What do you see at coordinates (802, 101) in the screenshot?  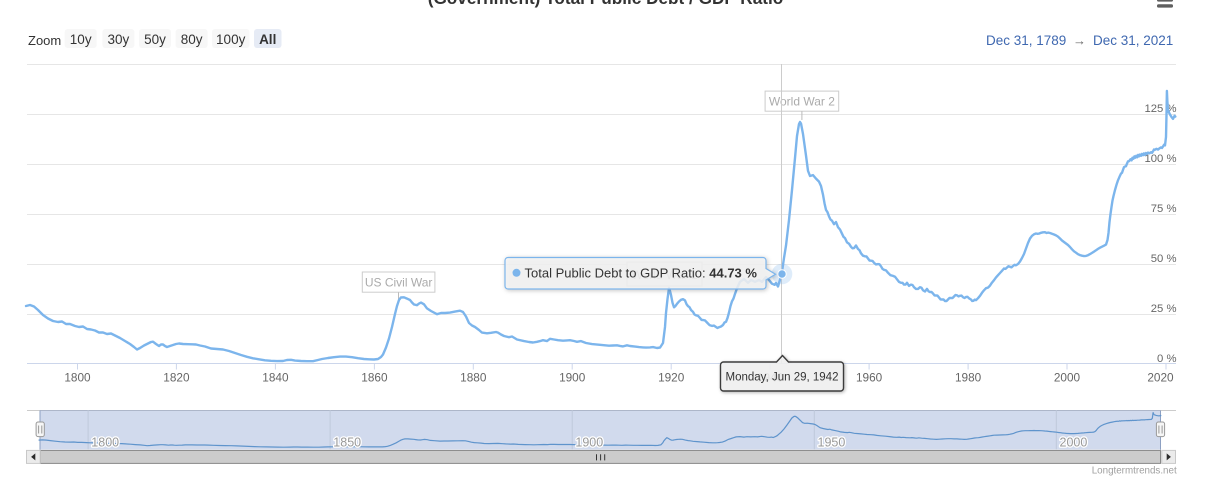 I see `svg-text: World War 2` at bounding box center [802, 101].